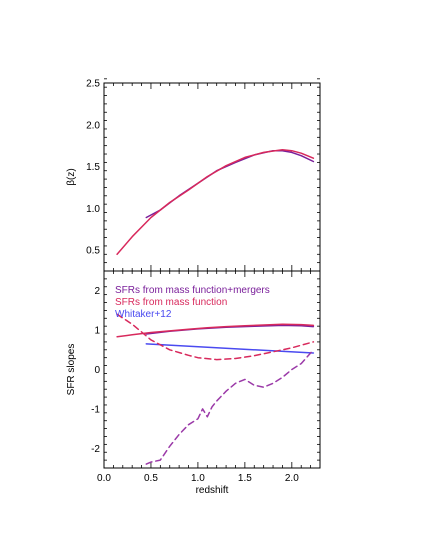 The image size is (425, 550). What do you see at coordinates (71, 176) in the screenshot?
I see `y-axis-label: β(z)` at bounding box center [71, 176].